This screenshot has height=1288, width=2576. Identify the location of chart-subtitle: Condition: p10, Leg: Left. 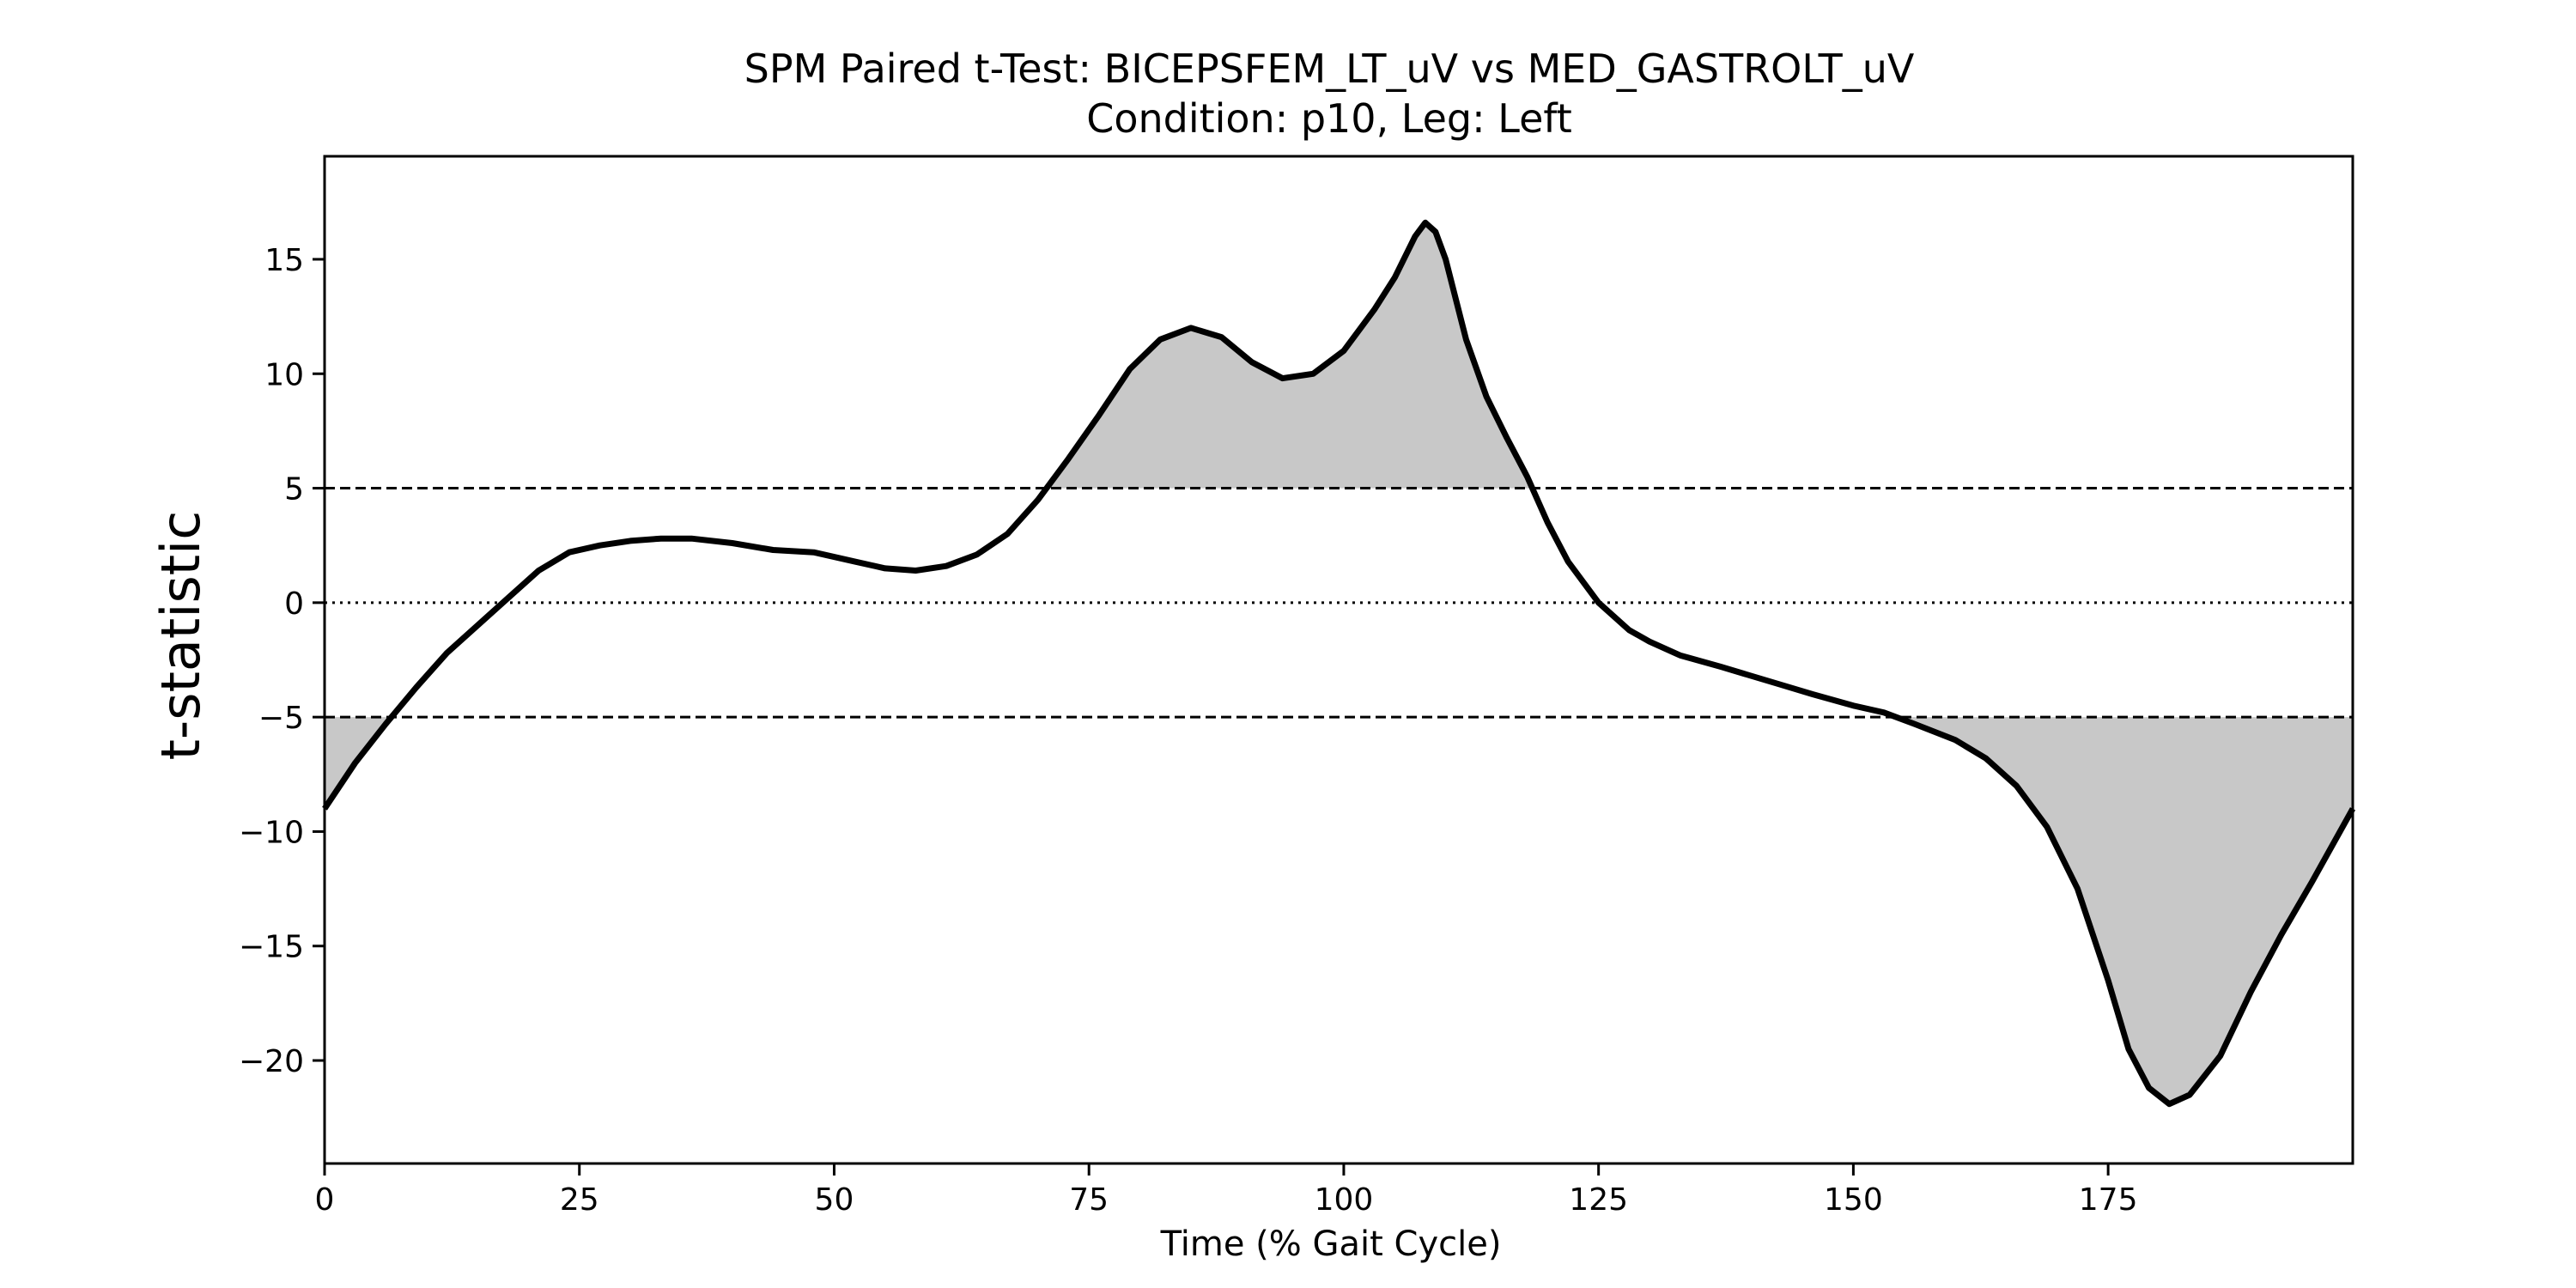
(1329, 118).